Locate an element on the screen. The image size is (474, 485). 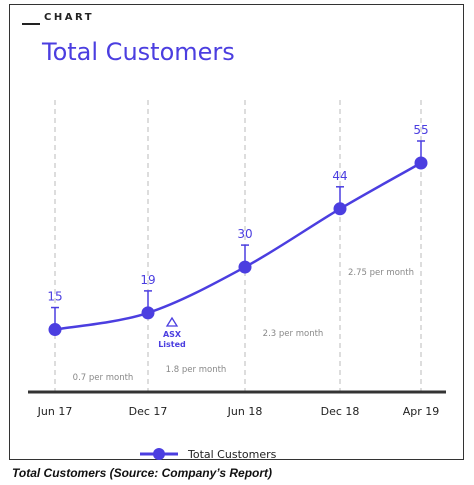
x-tick-labels: Jun 17 Dec 17 Jun 18 Dec 18 Apr 19 is located at coordinates (238, 411).